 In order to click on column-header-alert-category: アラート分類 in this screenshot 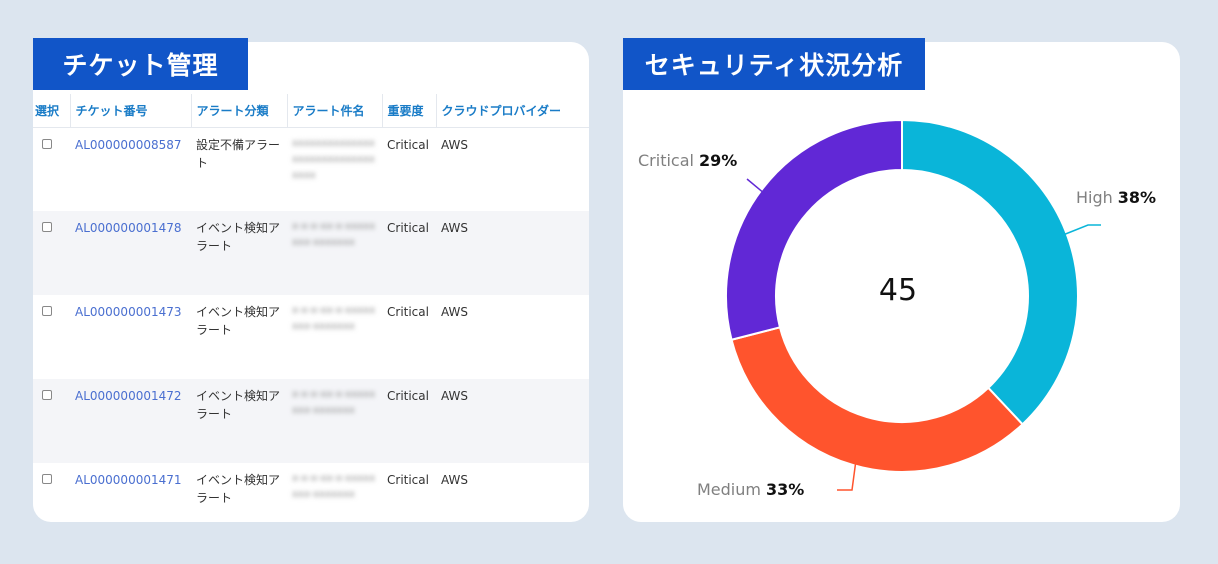, I will do `click(239, 111)`.